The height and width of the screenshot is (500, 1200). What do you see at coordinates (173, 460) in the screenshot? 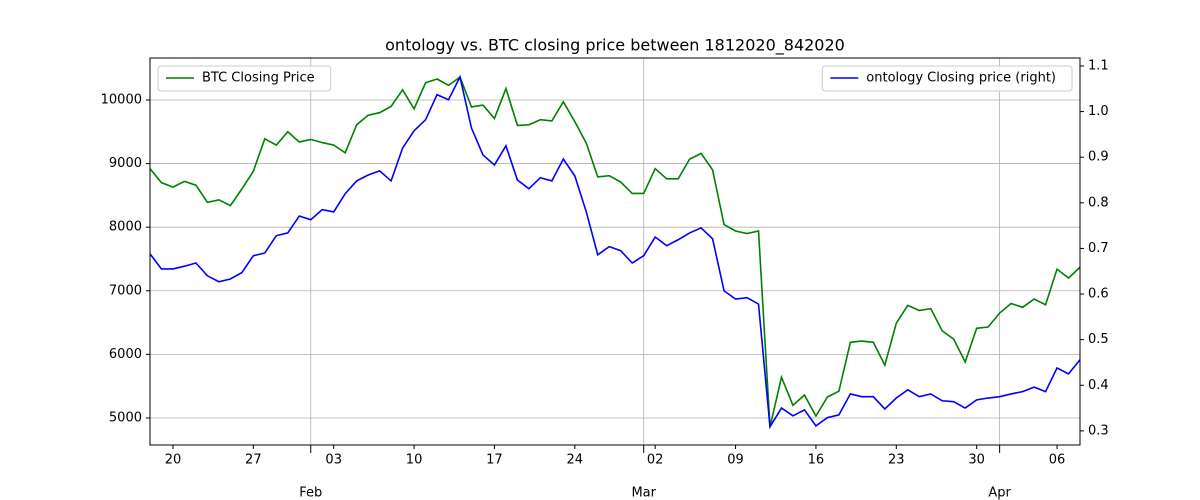
I see `x-tick-label: 20` at bounding box center [173, 460].